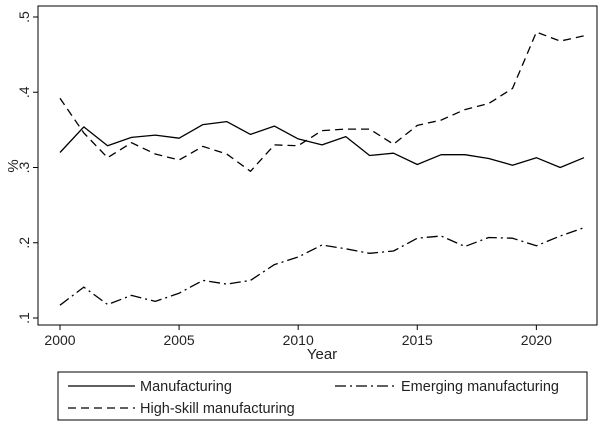  Describe the element at coordinates (536, 340) in the screenshot. I see `x-tick-label: 2020` at that location.